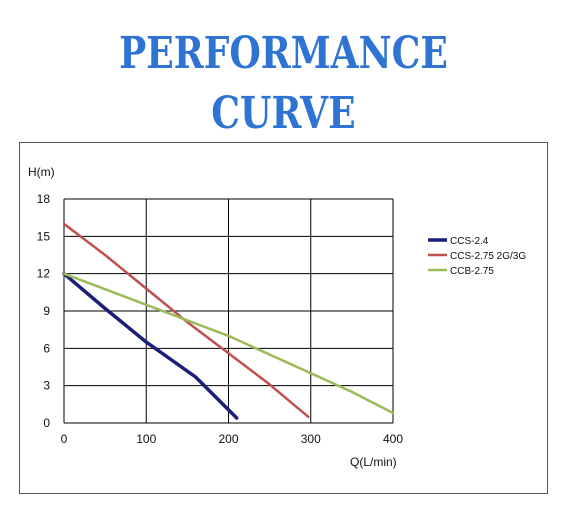  What do you see at coordinates (472, 271) in the screenshot?
I see `legend-label: CCB-2.75` at bounding box center [472, 271].